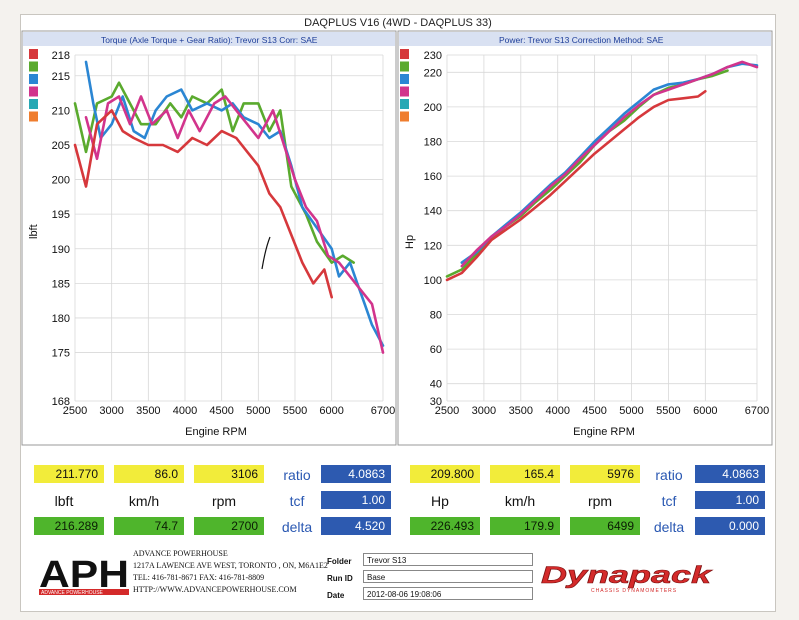 This screenshot has height=620, width=799. What do you see at coordinates (668, 411) in the screenshot?
I see `x-tick-label: 5500` at bounding box center [668, 411].